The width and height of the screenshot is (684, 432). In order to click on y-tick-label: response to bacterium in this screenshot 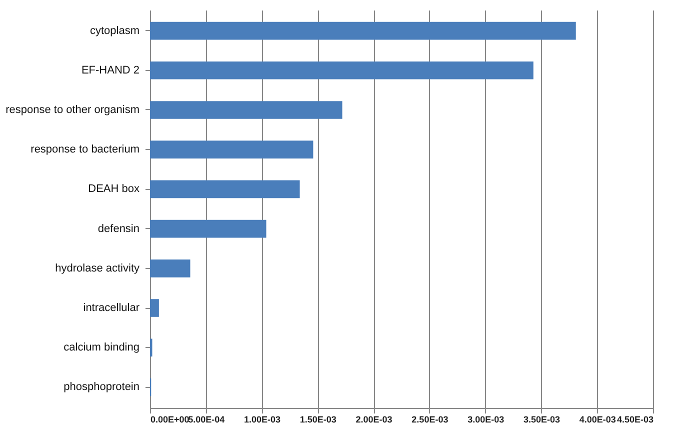, I will do `click(85, 150)`.